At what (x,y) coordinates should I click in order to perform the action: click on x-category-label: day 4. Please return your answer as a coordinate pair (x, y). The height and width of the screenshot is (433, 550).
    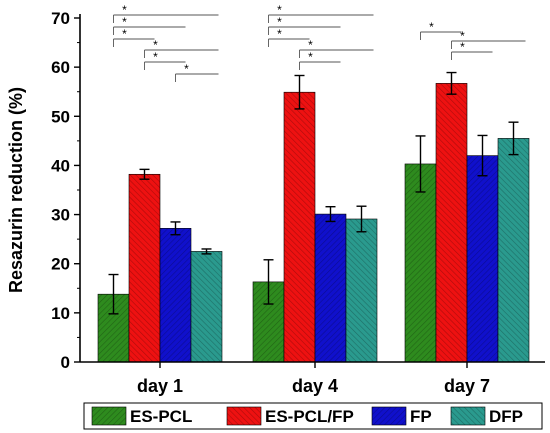
    Looking at the image, I should click on (315, 386).